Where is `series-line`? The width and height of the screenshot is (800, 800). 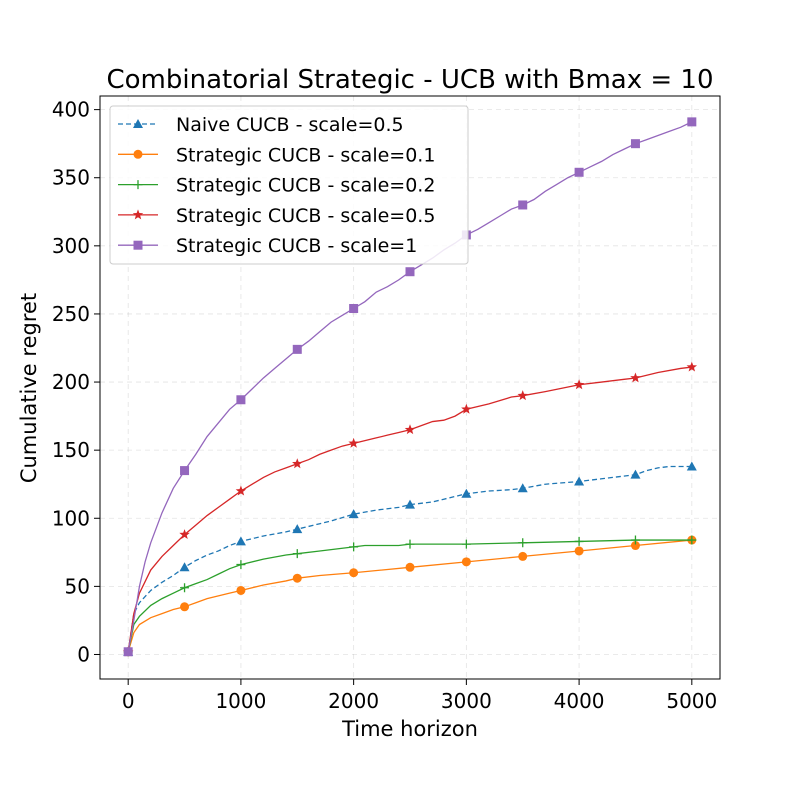 series-line is located at coordinates (409, 595).